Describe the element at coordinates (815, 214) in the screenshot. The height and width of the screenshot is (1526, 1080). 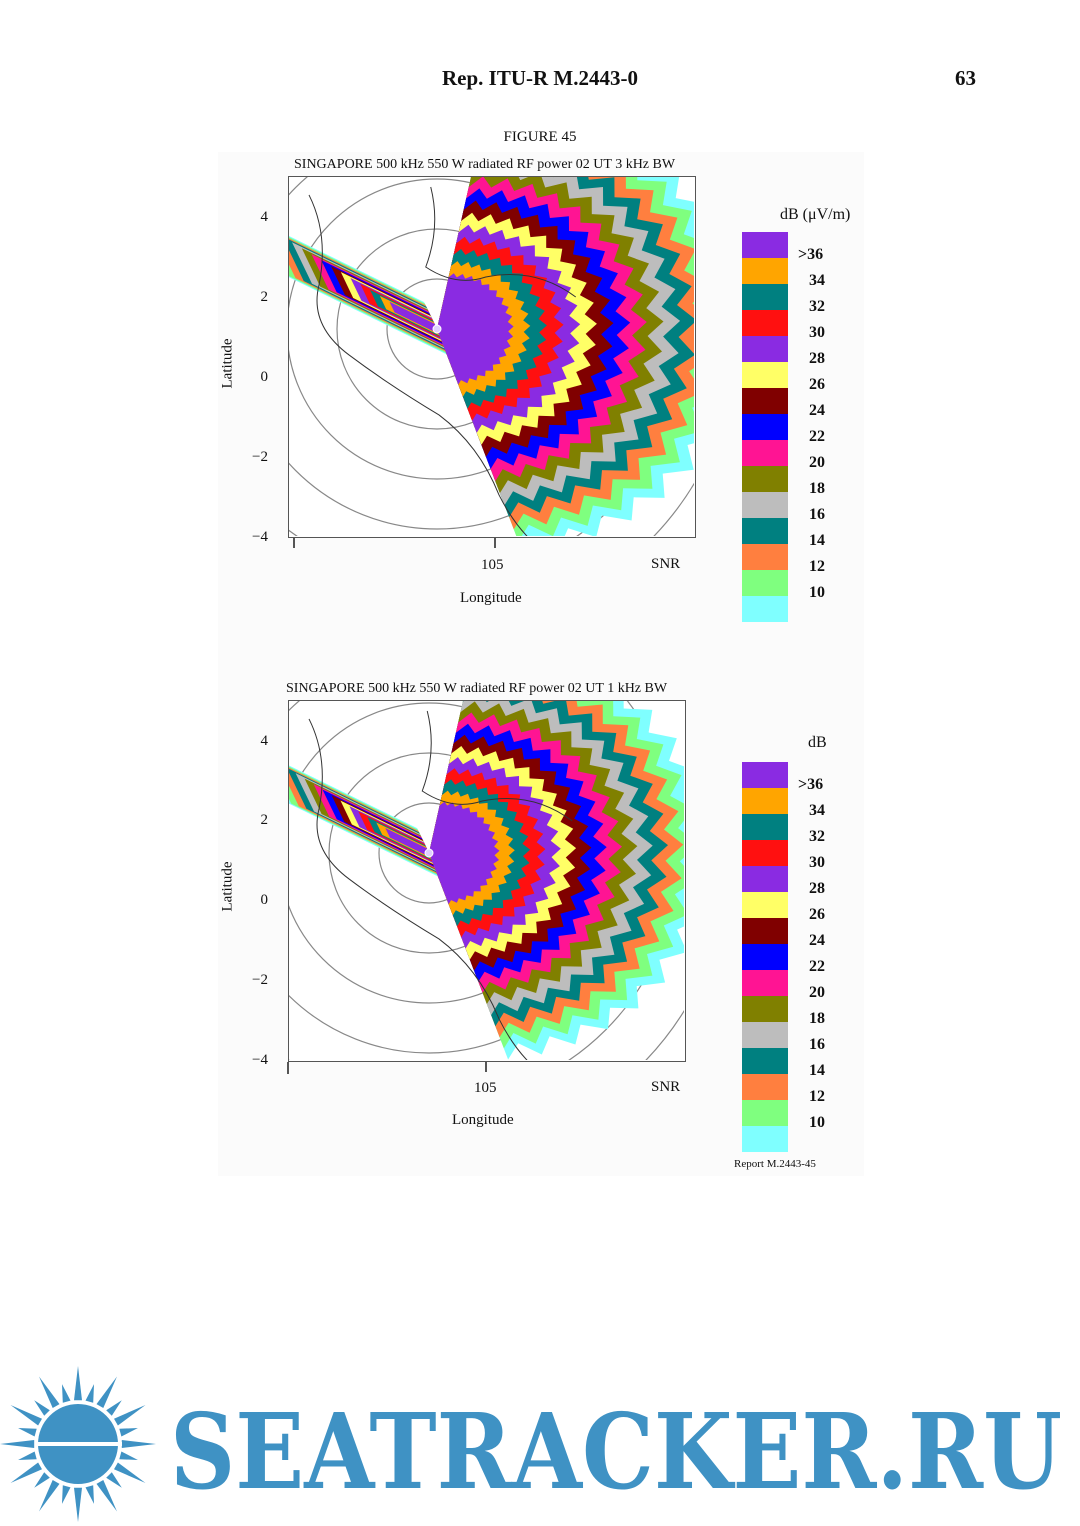
I see `legend-title: dB (μV/m)` at that location.